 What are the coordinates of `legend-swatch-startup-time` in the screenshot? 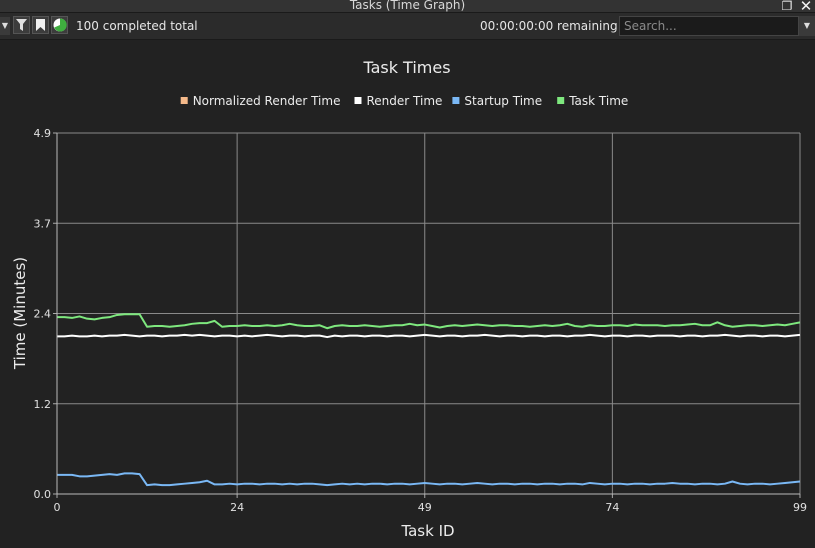 It's located at (456, 100).